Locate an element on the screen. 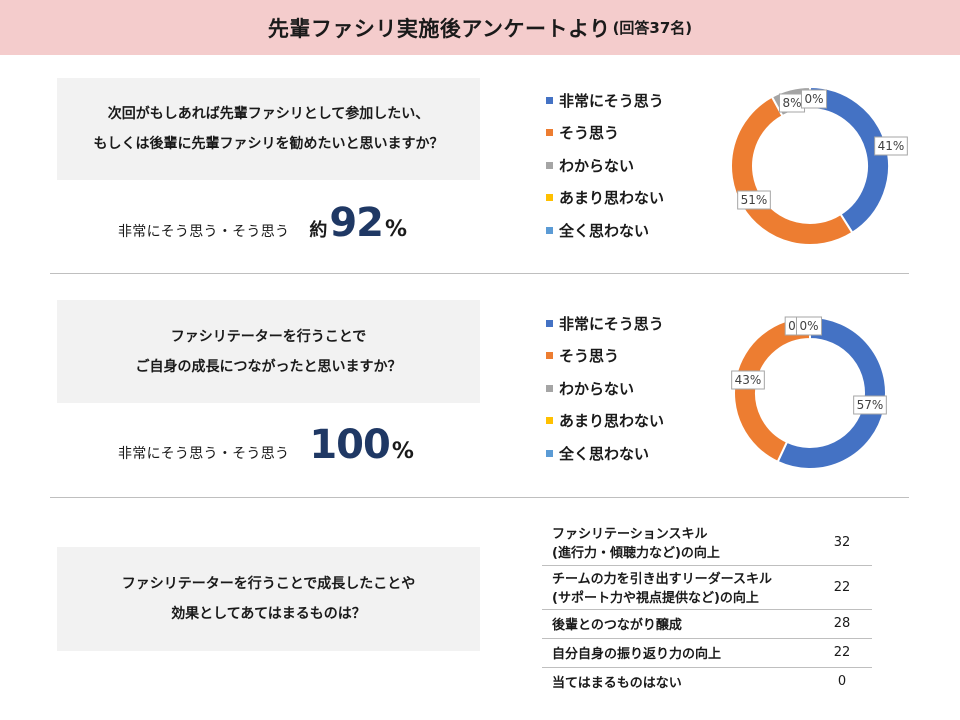 This screenshot has width=960, height=720. question-2-box: ファシリテーターを行うことで ご自身の成長につながったと思いますか？ is located at coordinates (268, 351).